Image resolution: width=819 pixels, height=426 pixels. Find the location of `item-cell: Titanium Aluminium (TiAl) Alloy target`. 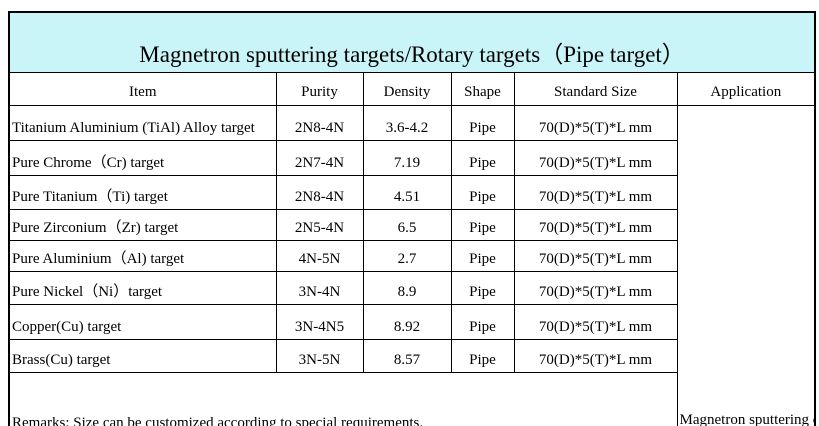

item-cell: Titanium Aluminium (TiAl) Alloy target is located at coordinates (142, 123).